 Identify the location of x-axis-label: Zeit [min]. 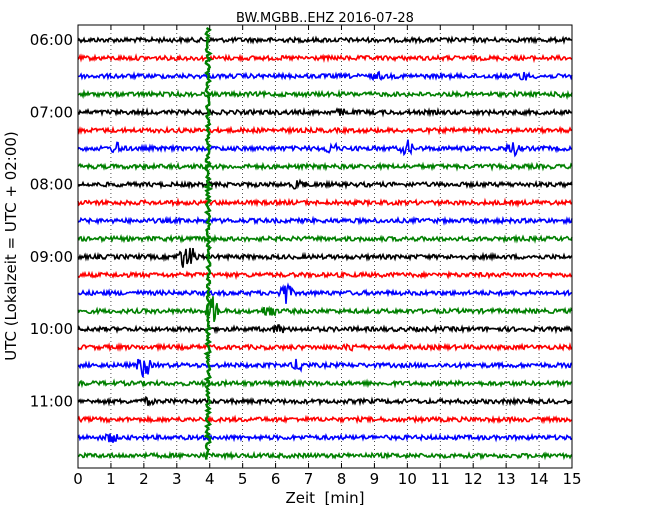
(324, 498).